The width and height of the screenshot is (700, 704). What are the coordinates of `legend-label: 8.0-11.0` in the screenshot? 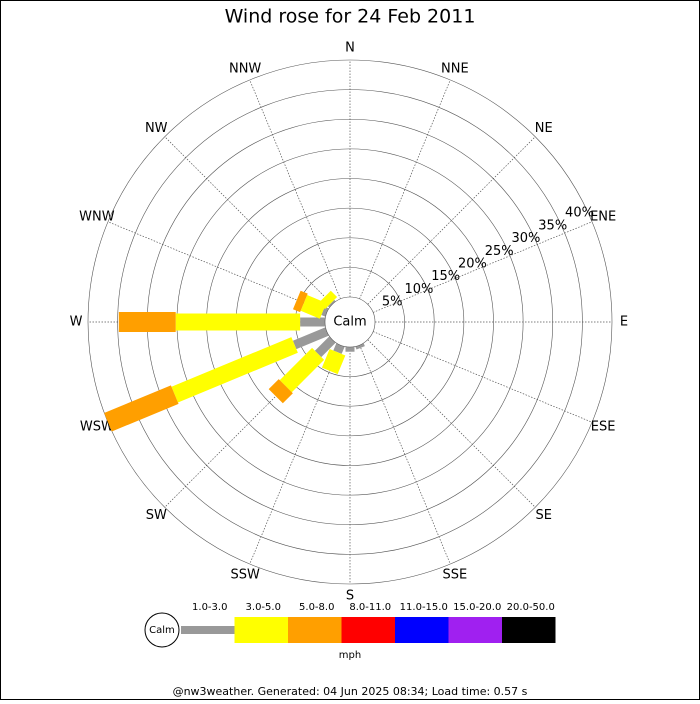 It's located at (370, 607).